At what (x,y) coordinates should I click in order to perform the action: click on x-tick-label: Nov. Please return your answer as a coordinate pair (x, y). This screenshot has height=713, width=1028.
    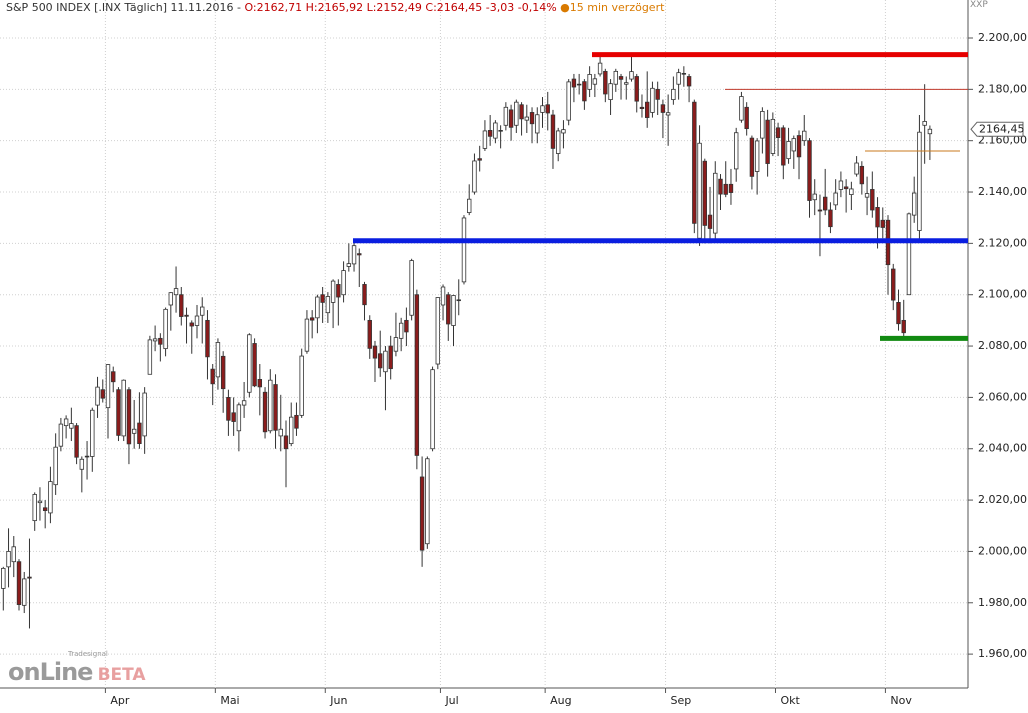
    Looking at the image, I should click on (901, 700).